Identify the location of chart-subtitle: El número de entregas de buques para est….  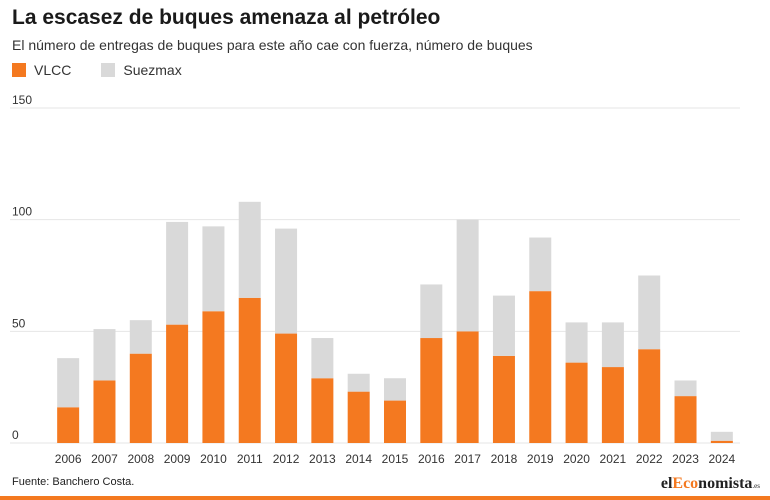
(272, 45).